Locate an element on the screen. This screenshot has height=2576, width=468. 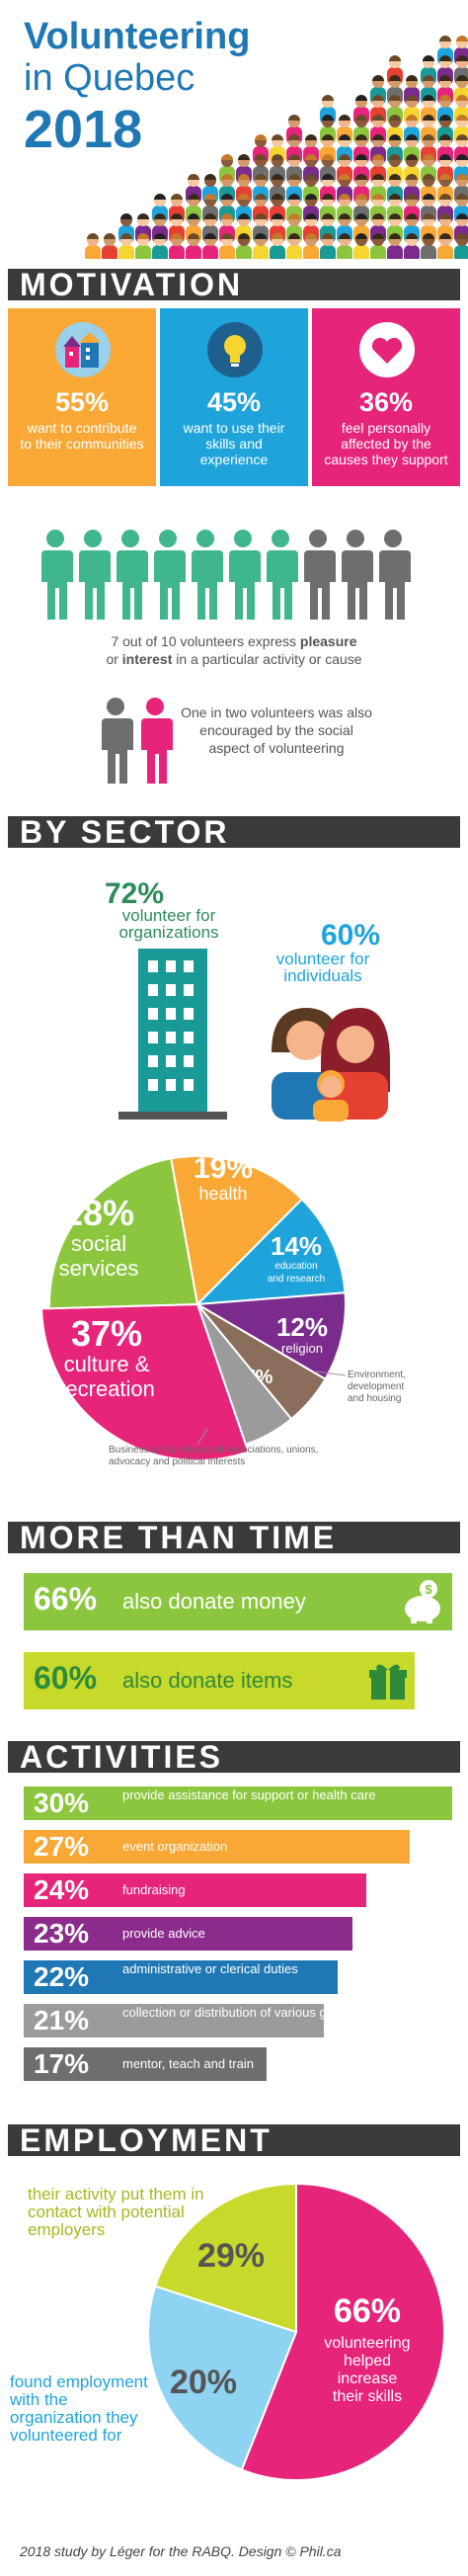
ind-text: volunteer for individuals is located at coordinates (322, 967).